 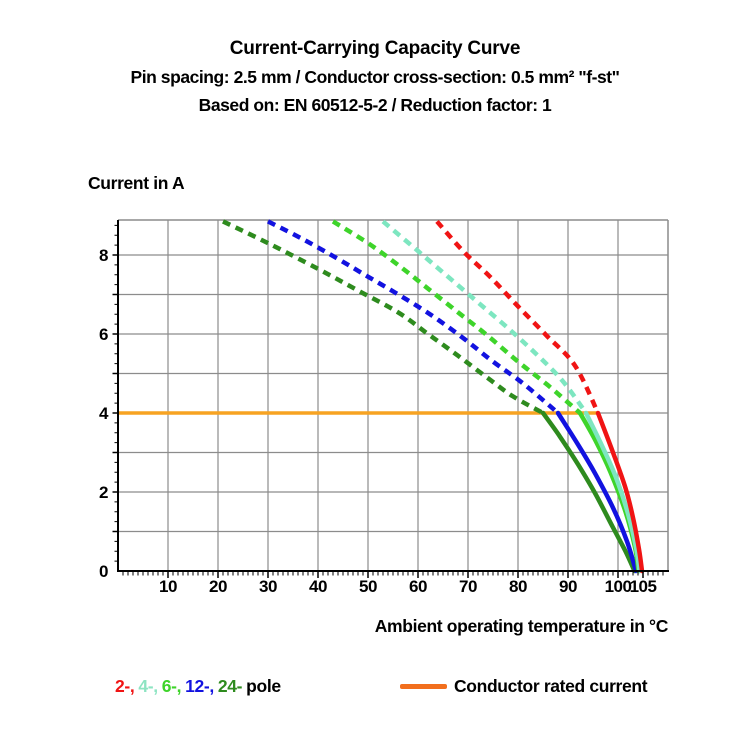 I want to click on x-tick-label: 20, so click(x=218, y=586).